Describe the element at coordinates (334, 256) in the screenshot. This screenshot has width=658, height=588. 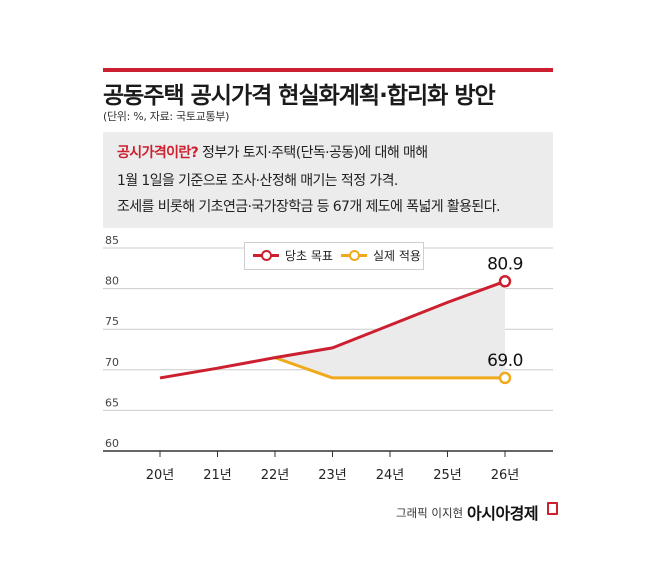
I see `chart-legend: 당초 목표 실제 적용` at that location.